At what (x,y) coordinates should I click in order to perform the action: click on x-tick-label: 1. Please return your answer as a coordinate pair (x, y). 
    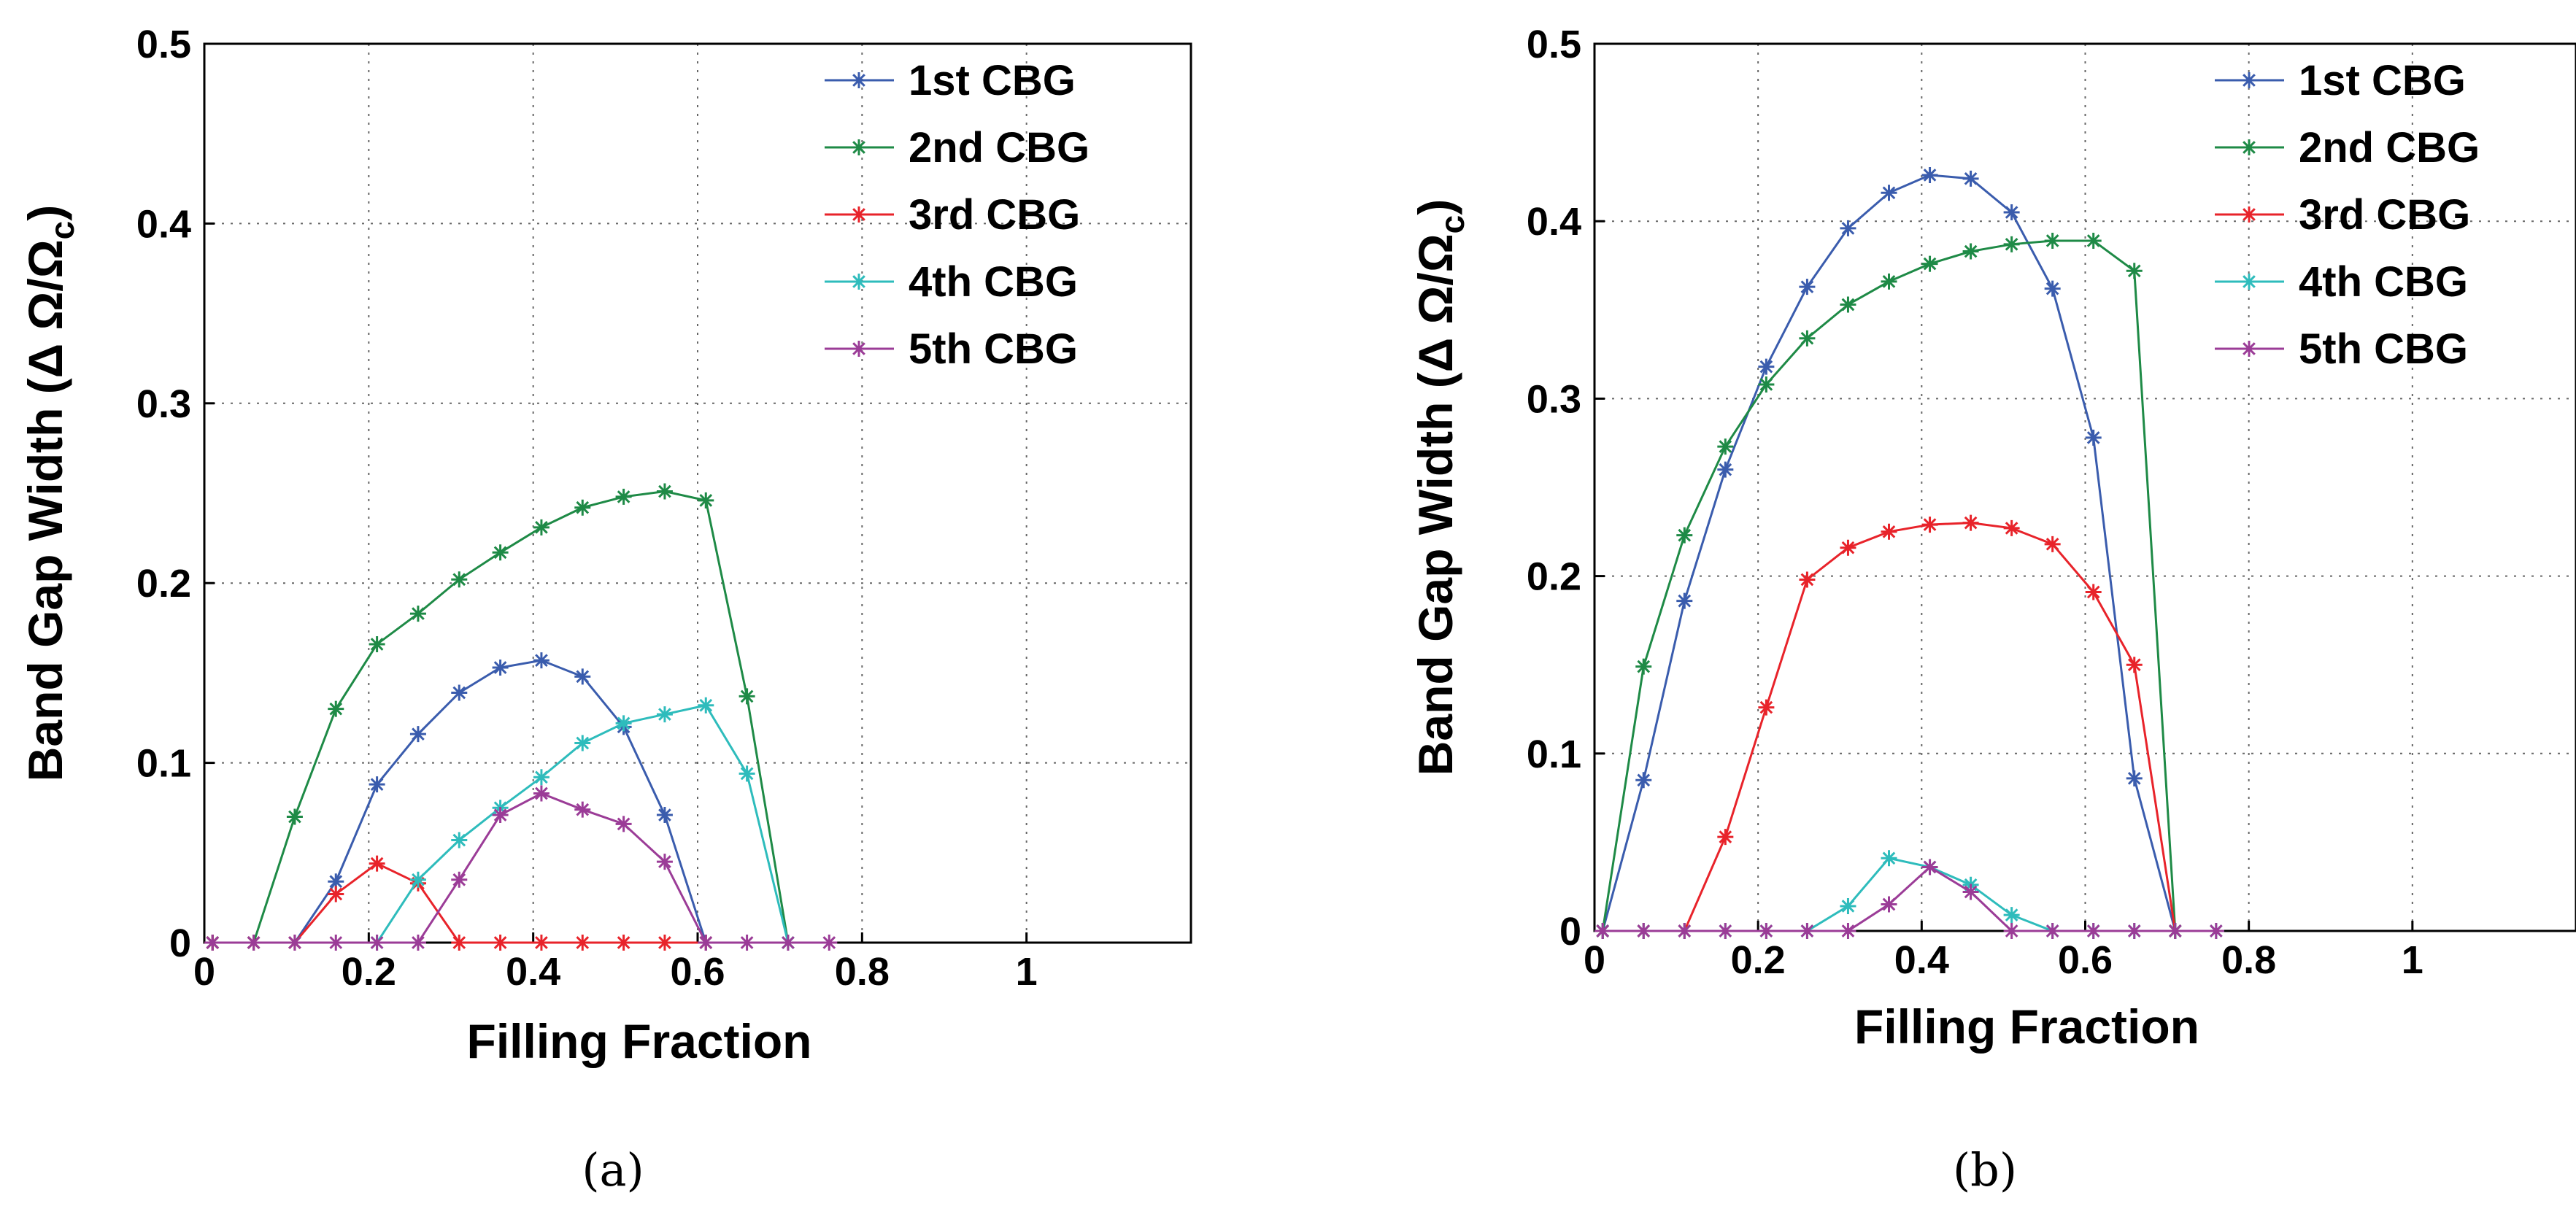
    Looking at the image, I should click on (1027, 972).